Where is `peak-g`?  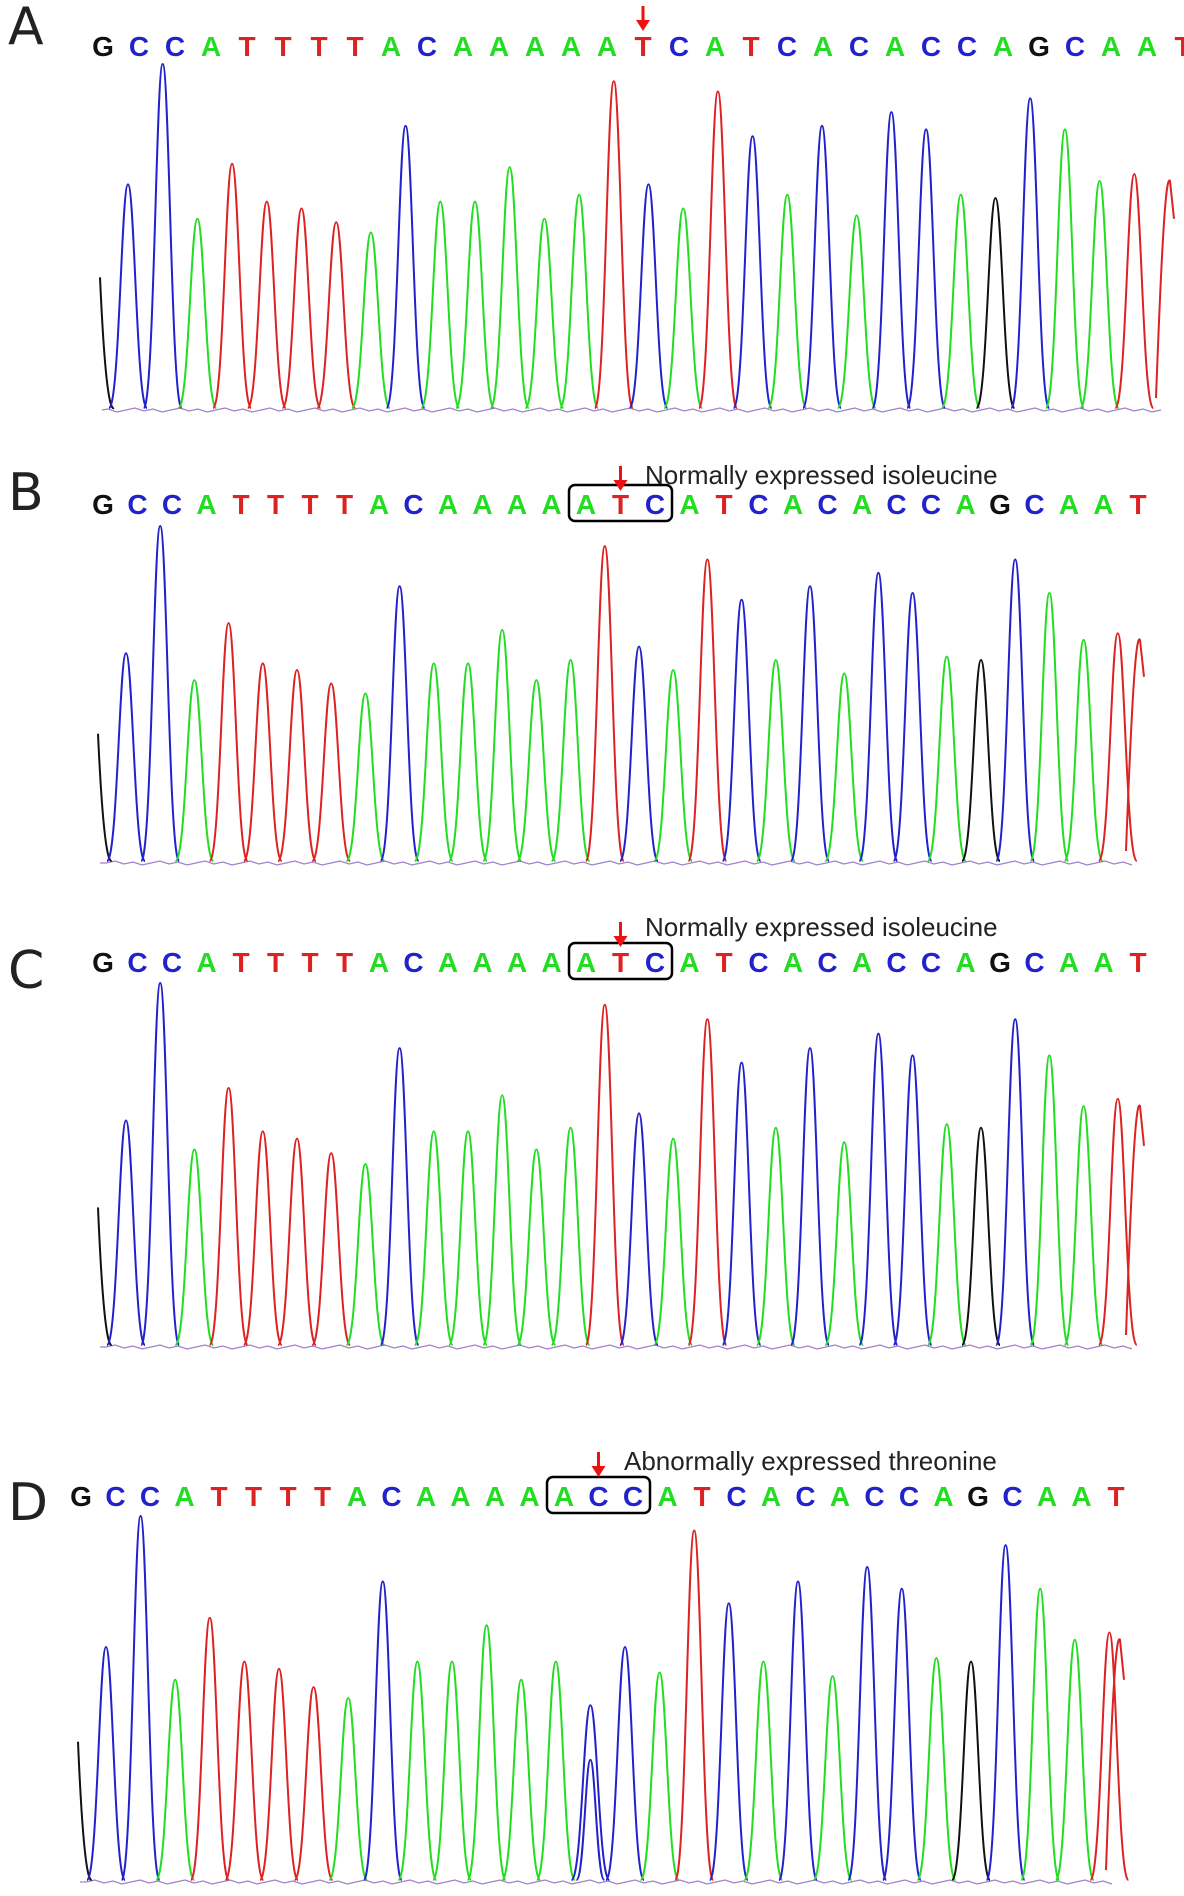 peak-g is located at coordinates (971, 1770).